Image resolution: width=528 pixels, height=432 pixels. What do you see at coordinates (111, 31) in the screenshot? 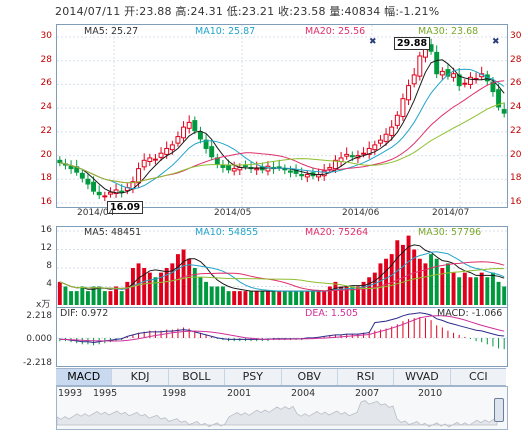
I see `price-ma5: MA5: 25.27` at bounding box center [111, 31].